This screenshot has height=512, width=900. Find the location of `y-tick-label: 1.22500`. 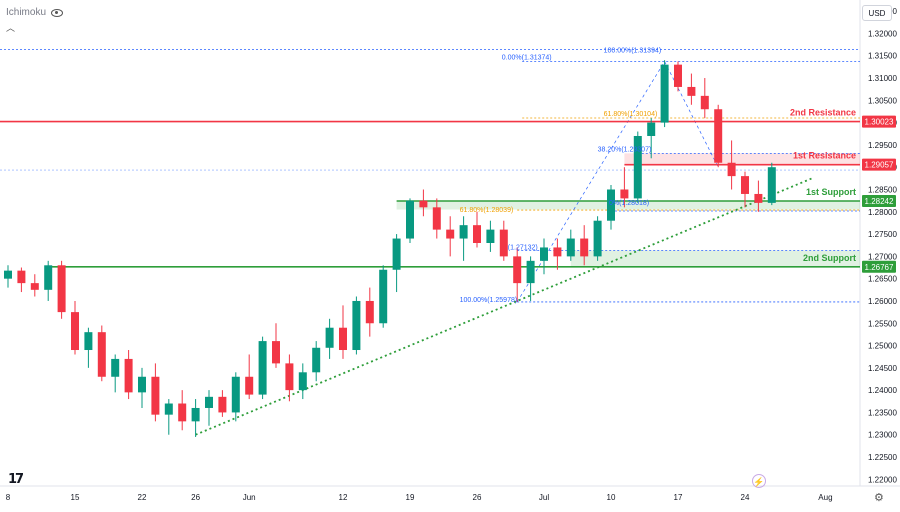

y-tick-label: 1.22500 is located at coordinates (882, 457).